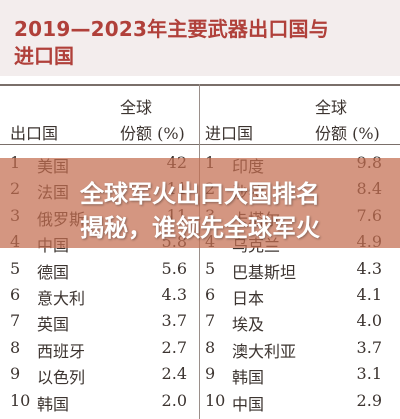 This screenshot has height=419, width=400. What do you see at coordinates (15, 347) in the screenshot?
I see `exporter-rank: 8` at bounding box center [15, 347].